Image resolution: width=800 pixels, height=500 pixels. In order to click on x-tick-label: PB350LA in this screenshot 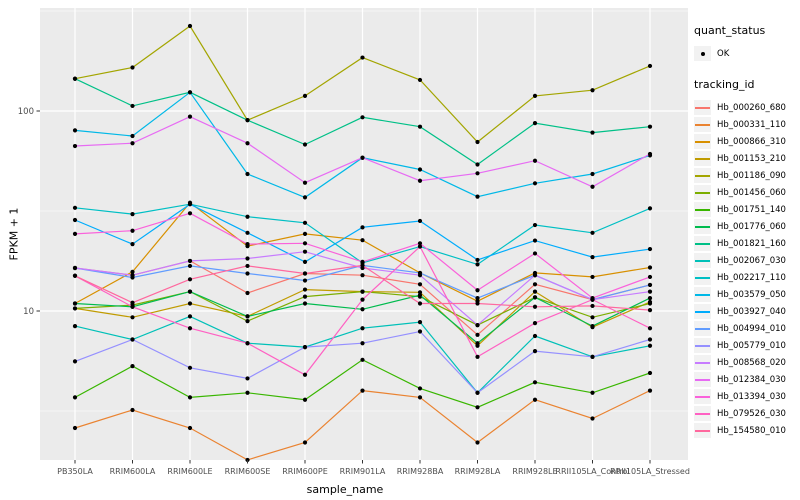, I will do `click(75, 471)`.